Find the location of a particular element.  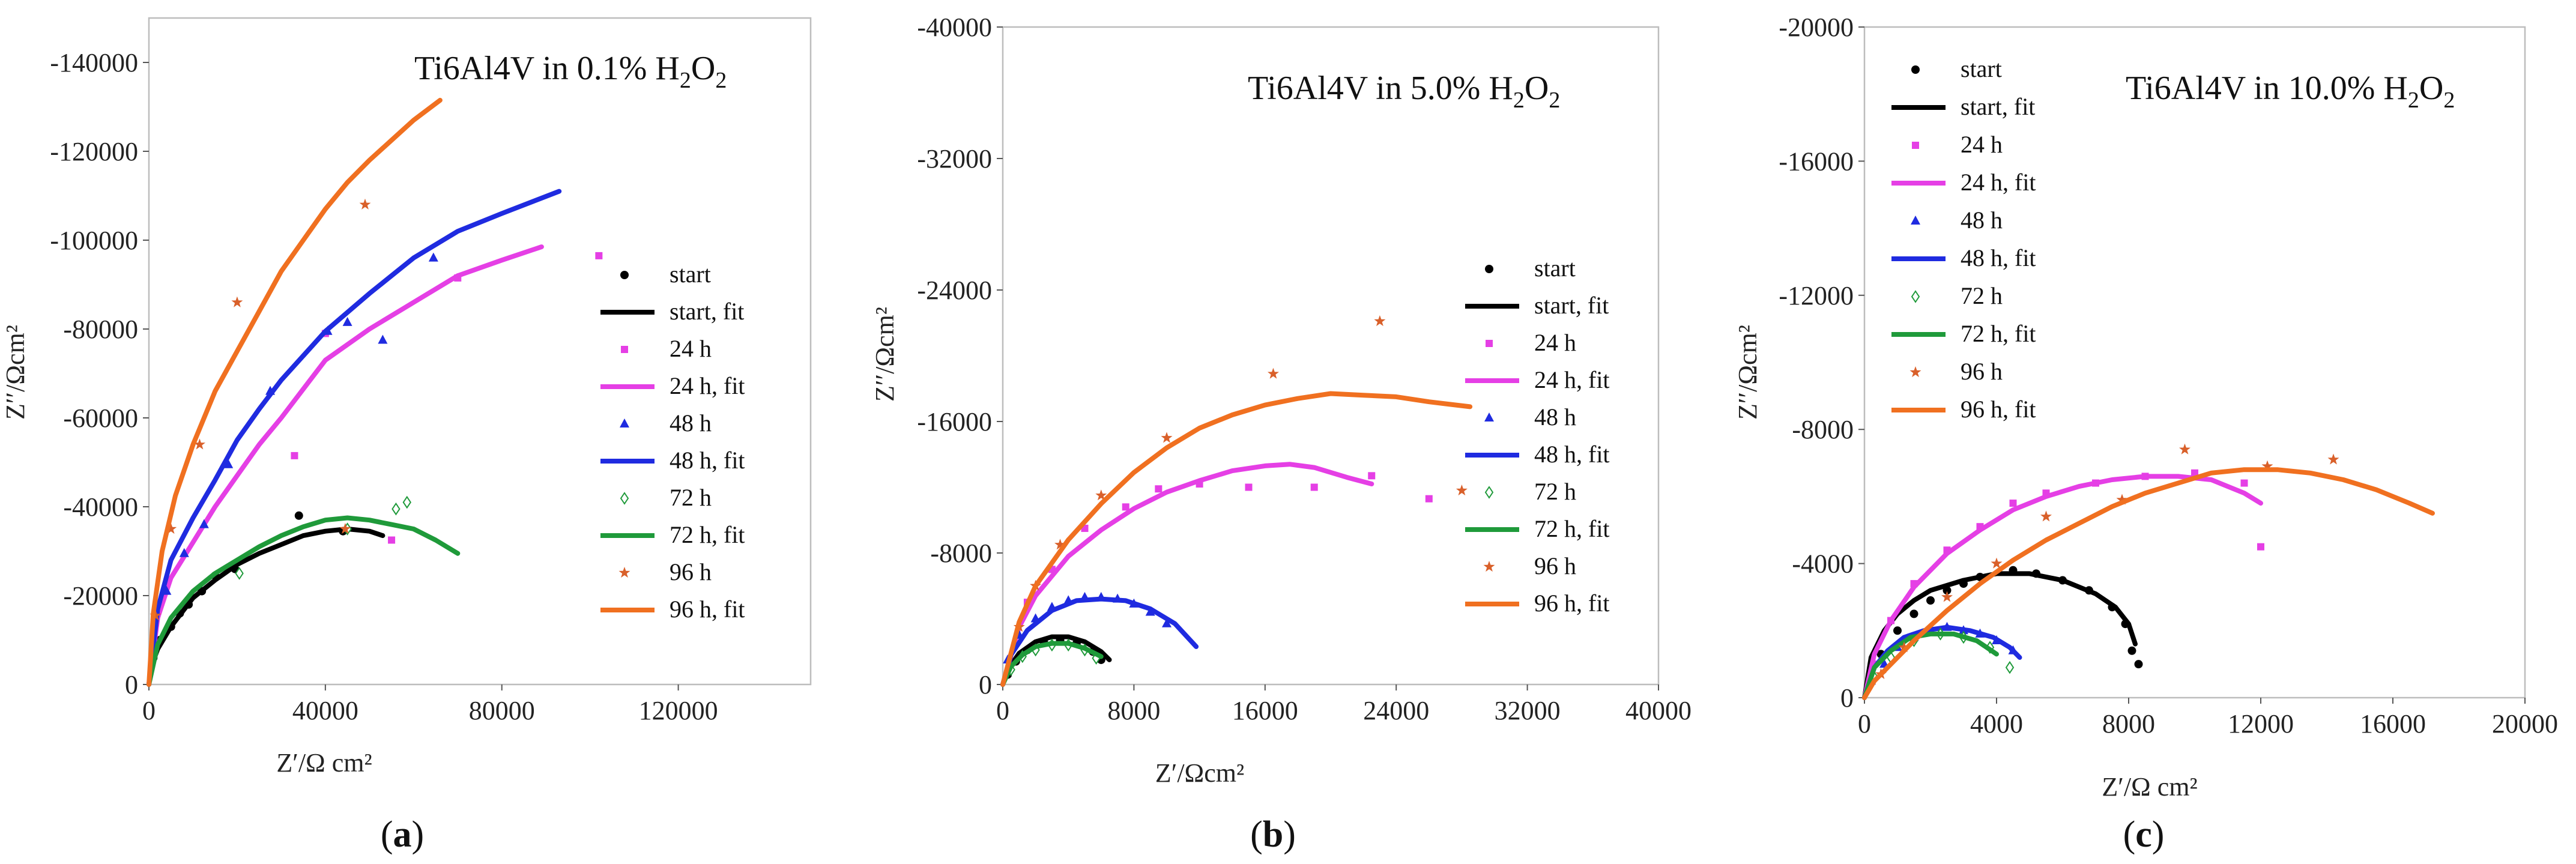

y-tick-label: -24000 is located at coordinates (954, 290).